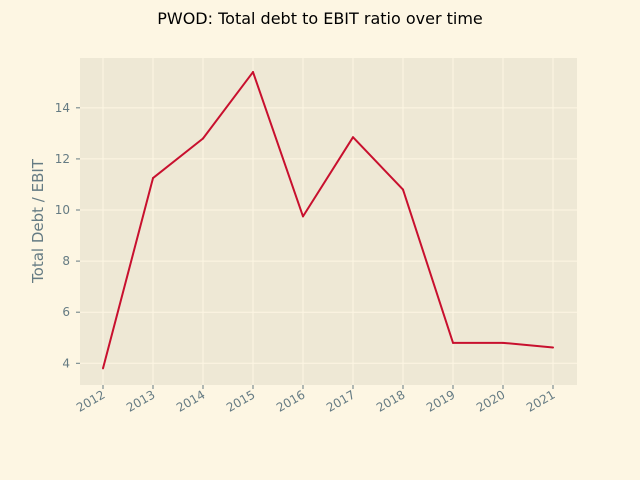 This screenshot has height=480, width=640. Describe the element at coordinates (66, 363) in the screenshot. I see `y-tick-label: 4` at that location.